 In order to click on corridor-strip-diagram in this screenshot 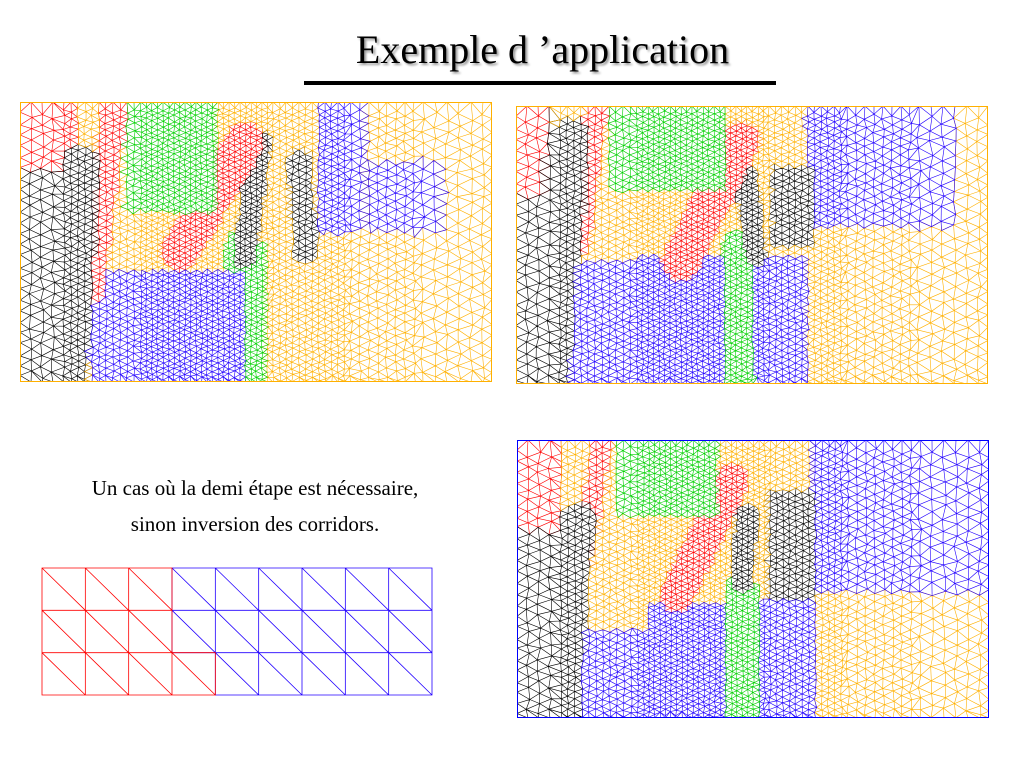, I will do `click(237, 631)`.